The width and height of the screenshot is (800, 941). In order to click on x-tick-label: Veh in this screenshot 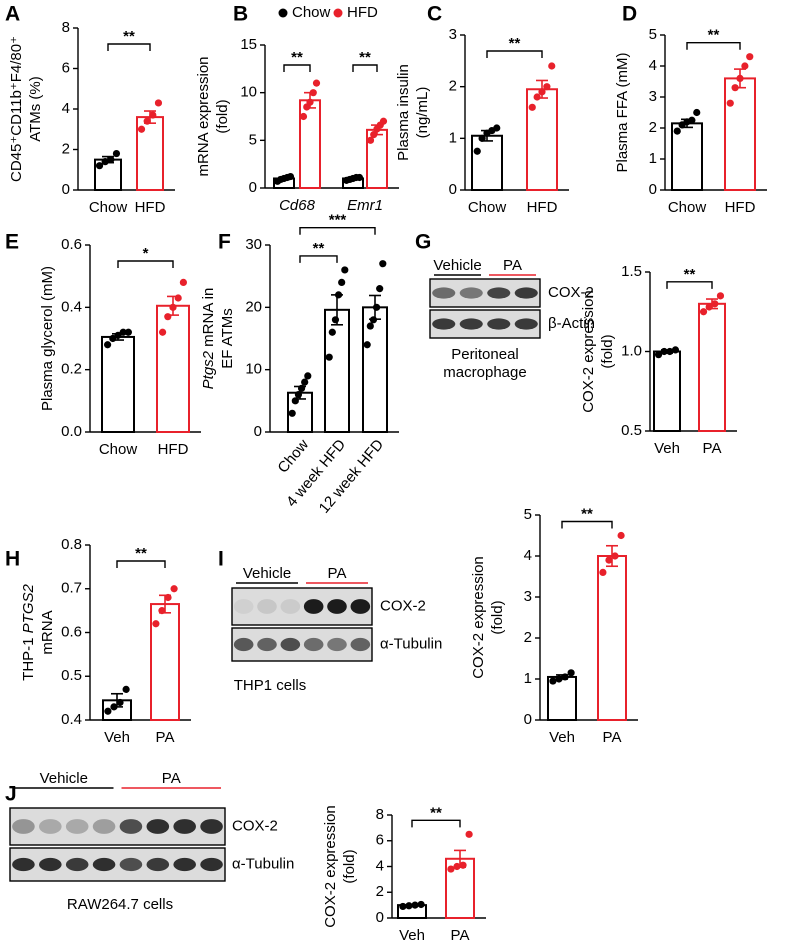, I will do `click(412, 934)`.